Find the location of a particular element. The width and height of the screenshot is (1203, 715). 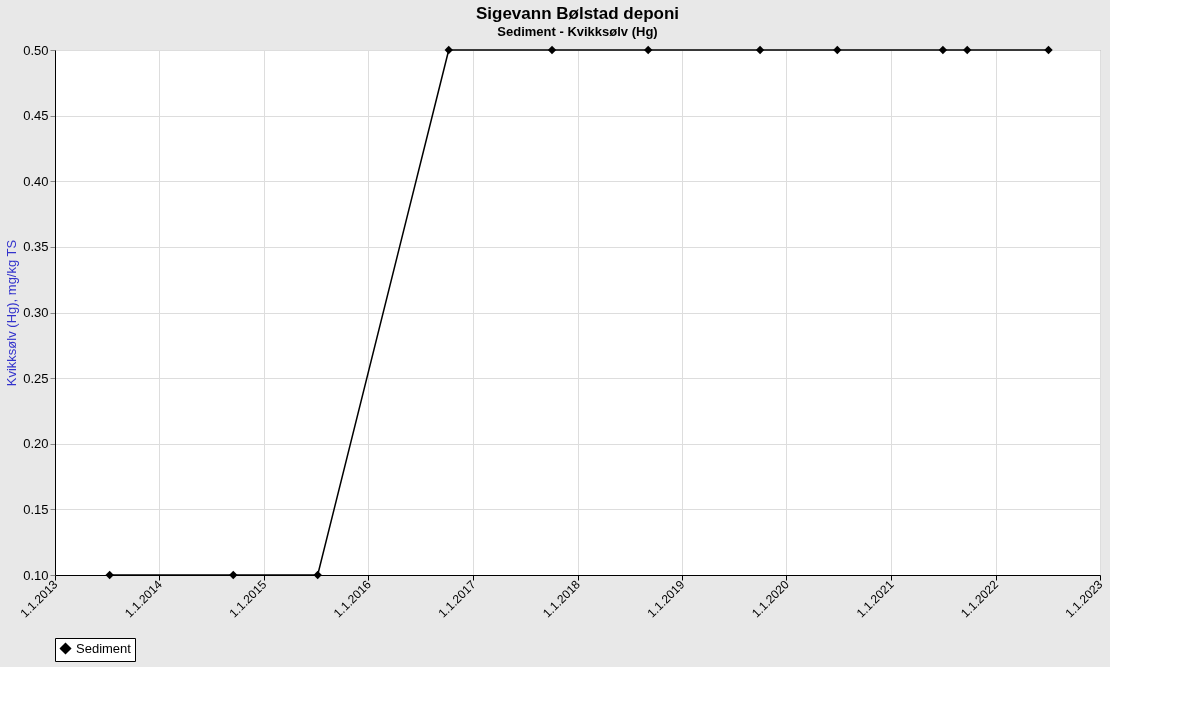

y-tick-label: 0.15 is located at coordinates (36, 509).